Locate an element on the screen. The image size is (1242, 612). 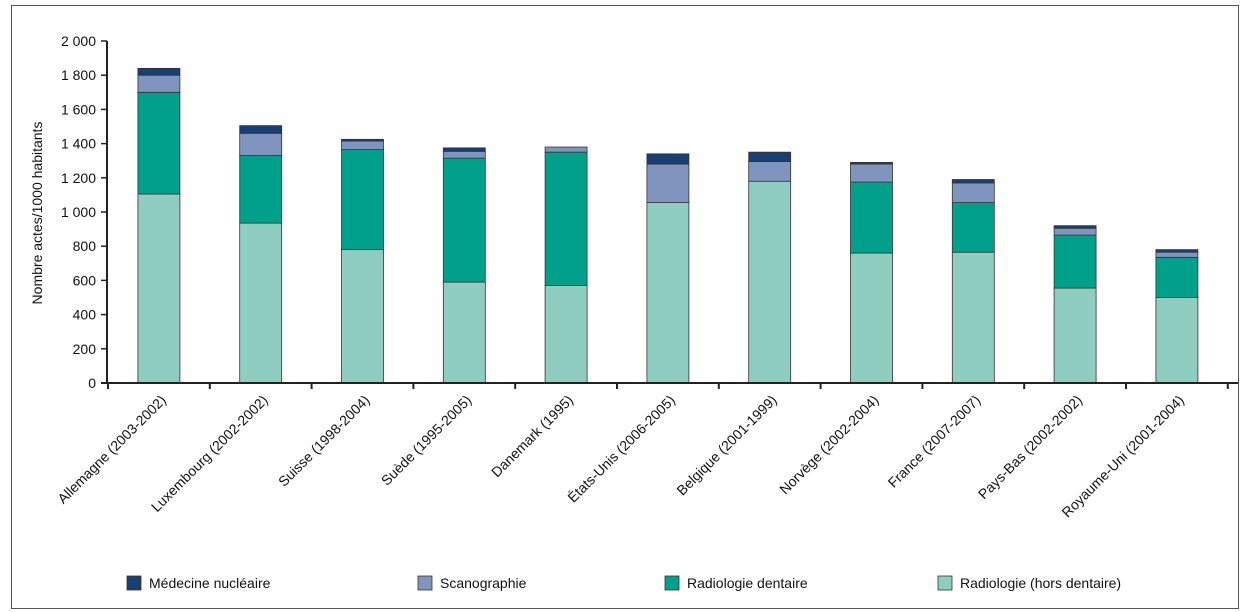
x-tick-label: Luxembourg (2002-2002) is located at coordinates (209, 453).